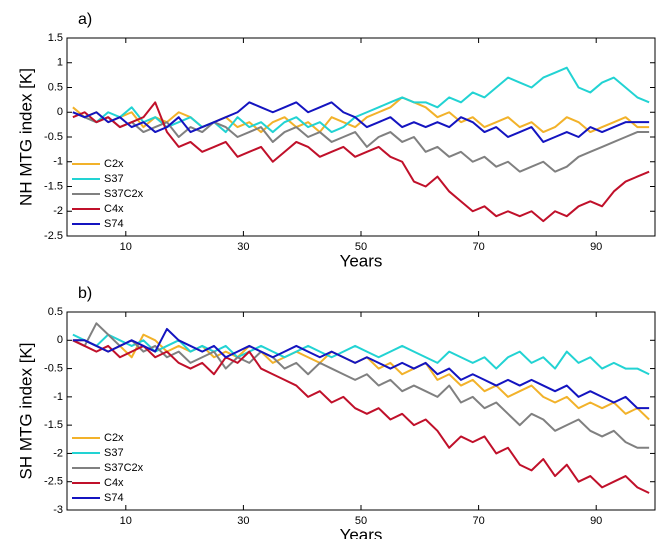 The image size is (661, 539). Describe the element at coordinates (58, 510) in the screenshot. I see `y-tick-label: -3` at that location.